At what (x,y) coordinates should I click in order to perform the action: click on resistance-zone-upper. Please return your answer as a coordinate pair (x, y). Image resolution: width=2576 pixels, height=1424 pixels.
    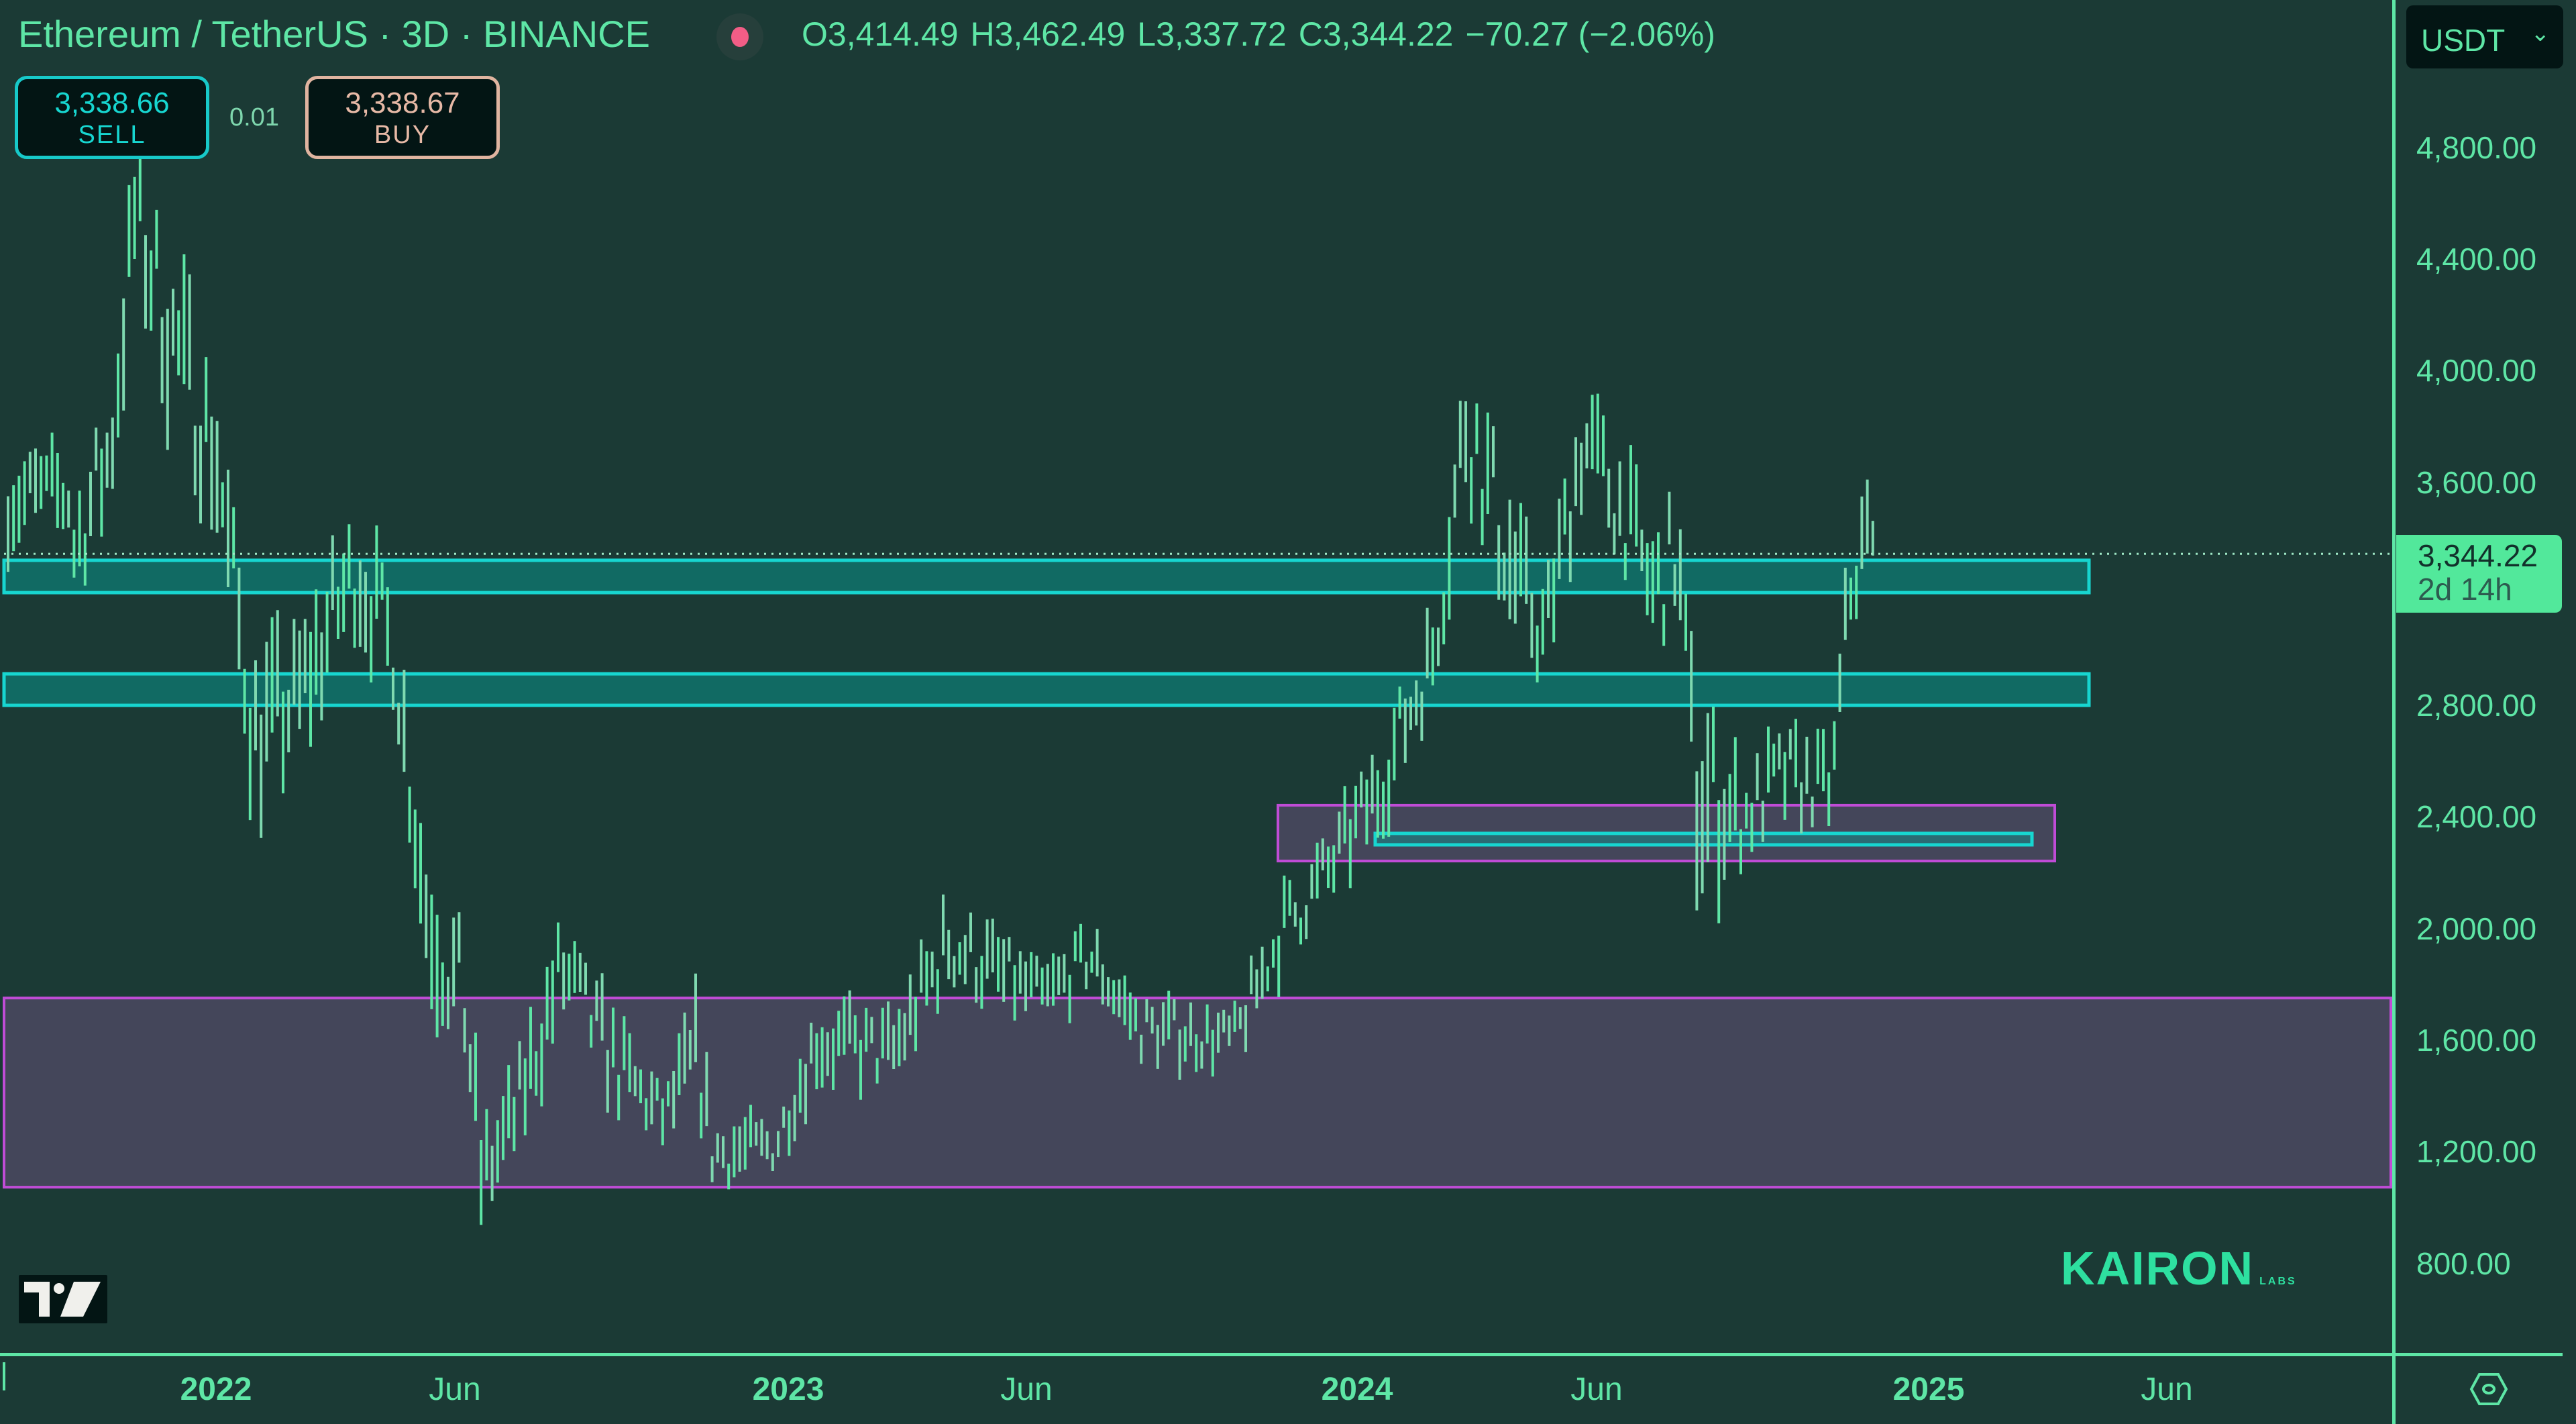
    Looking at the image, I should click on (1046, 576).